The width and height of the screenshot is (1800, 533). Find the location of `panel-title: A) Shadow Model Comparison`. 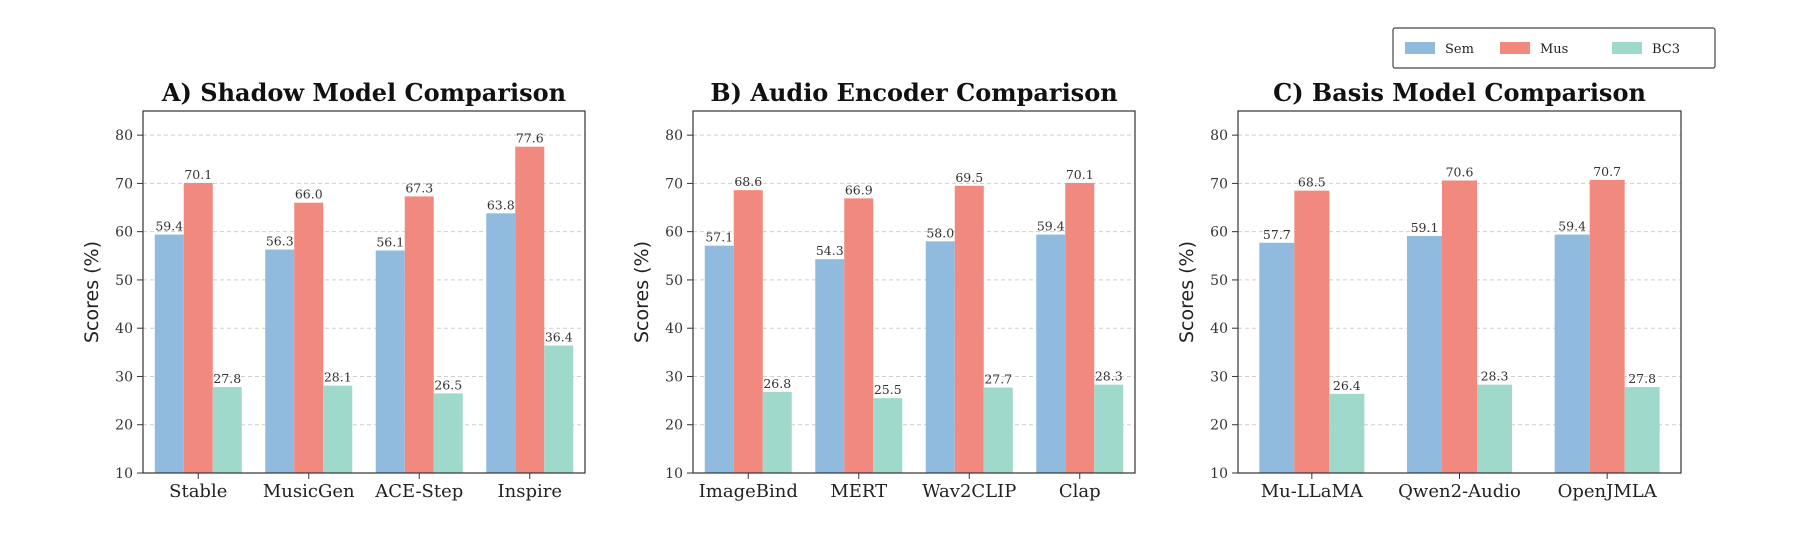

panel-title: A) Shadow Model Comparison is located at coordinates (363, 92).